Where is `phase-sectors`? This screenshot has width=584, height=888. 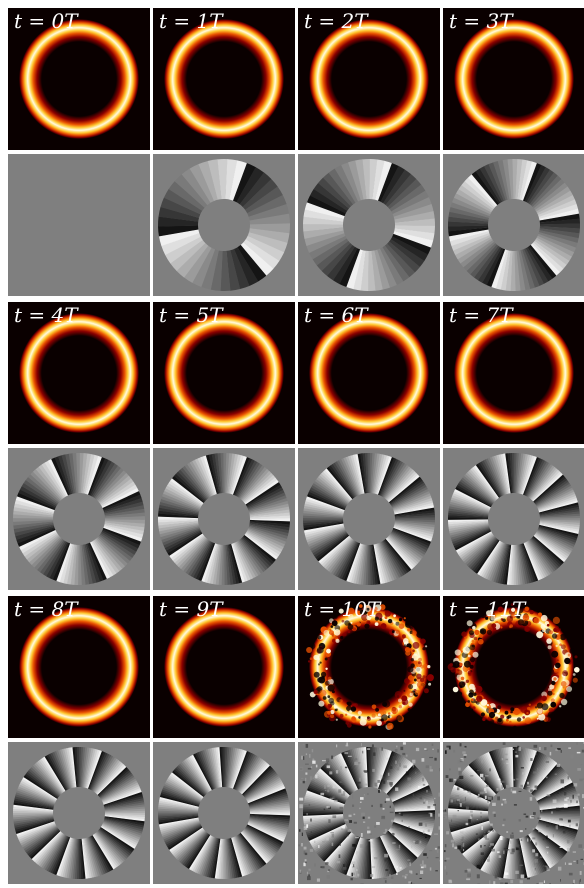 phase-sectors is located at coordinates (224, 225).